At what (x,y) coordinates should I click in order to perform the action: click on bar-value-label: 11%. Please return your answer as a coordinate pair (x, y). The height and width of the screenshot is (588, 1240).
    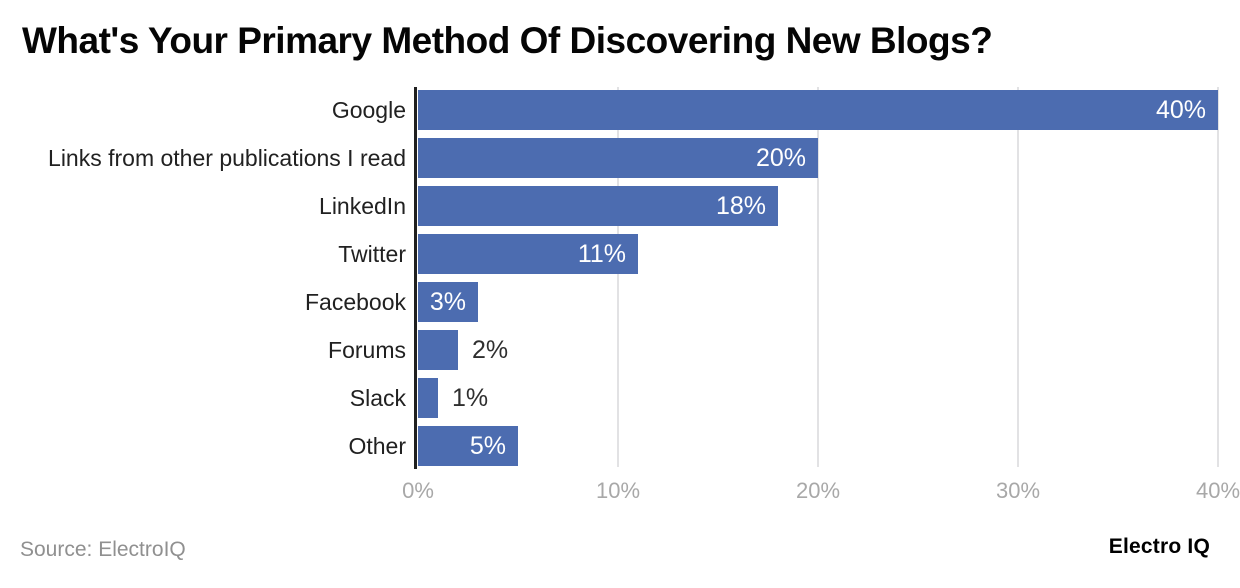
    Looking at the image, I should click on (601, 254).